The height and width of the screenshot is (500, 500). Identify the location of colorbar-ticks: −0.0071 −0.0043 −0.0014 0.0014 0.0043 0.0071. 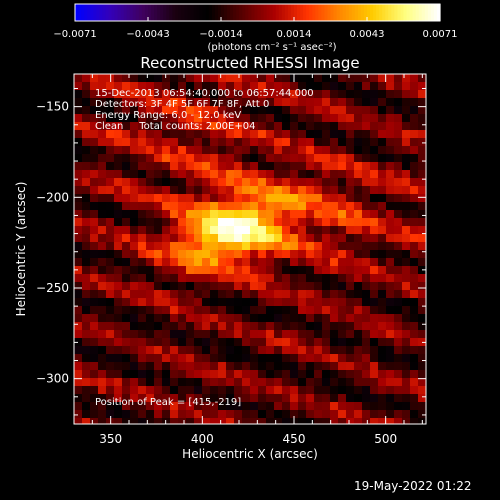
(255, 28).